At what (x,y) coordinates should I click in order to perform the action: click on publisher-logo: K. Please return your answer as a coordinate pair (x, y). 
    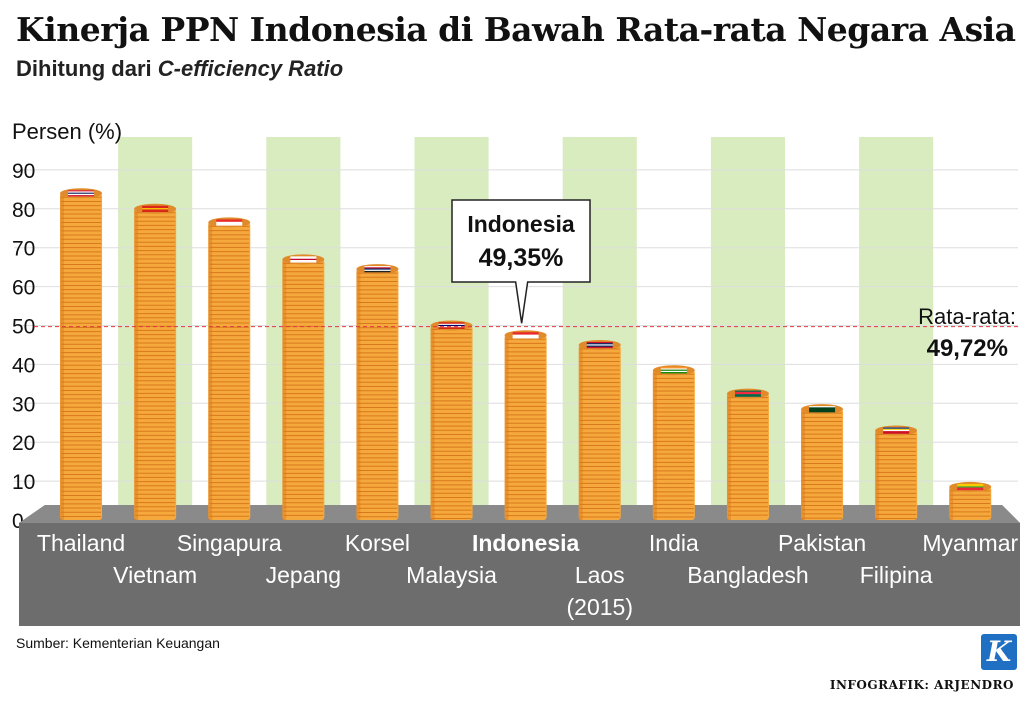
    Looking at the image, I should click on (999, 652).